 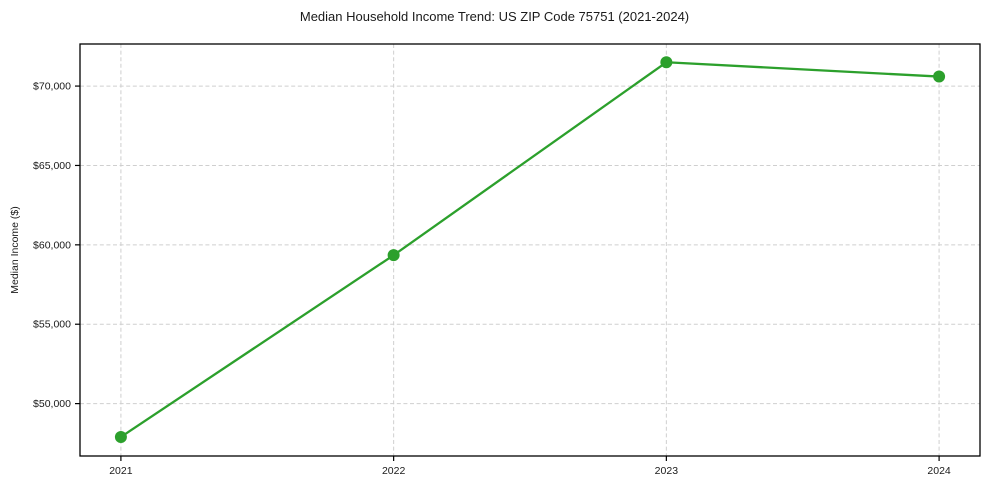 I want to click on data-point-2023, so click(x=666, y=62).